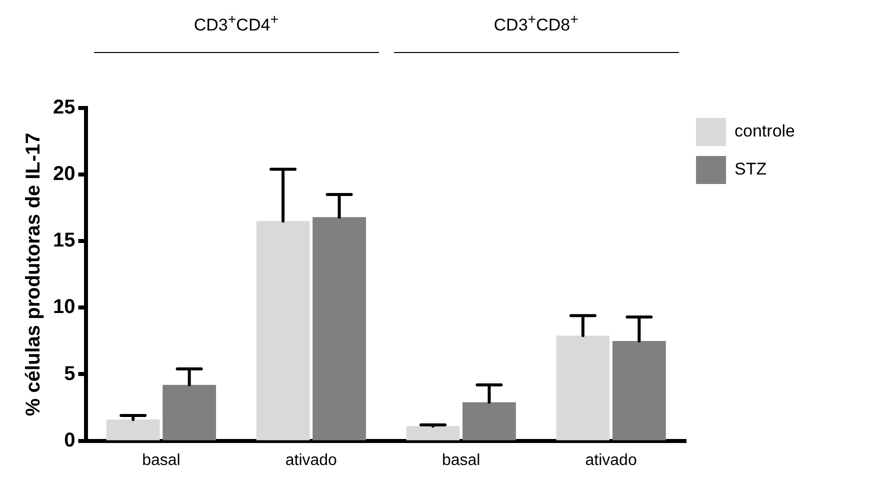 This screenshot has width=873, height=488. What do you see at coordinates (70, 373) in the screenshot?
I see `y-tick-label: 5` at bounding box center [70, 373].